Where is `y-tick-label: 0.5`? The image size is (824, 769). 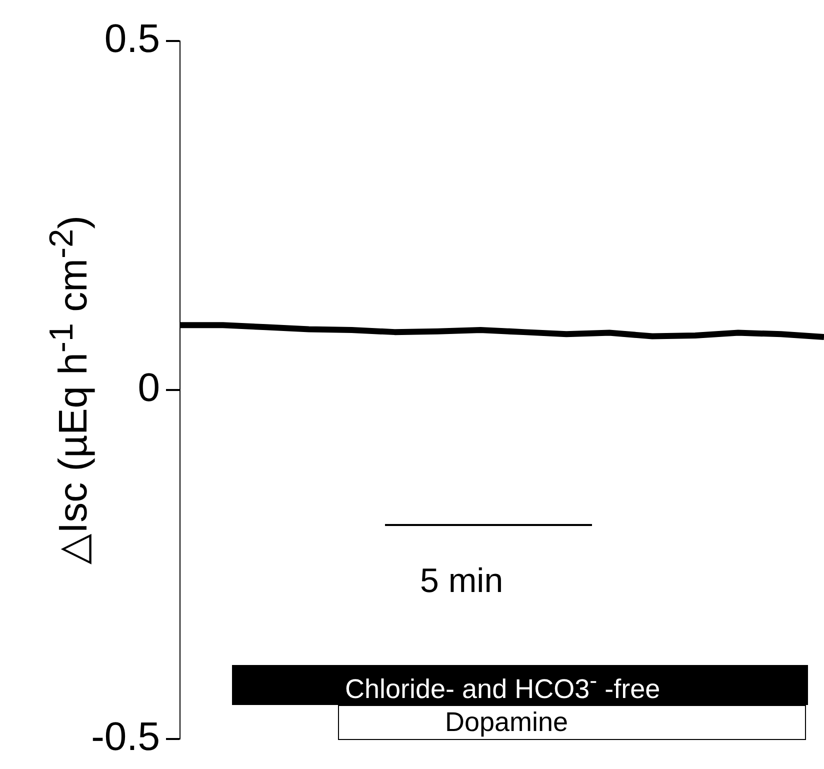
y-tick-label: 0.5 is located at coordinates (132, 39).